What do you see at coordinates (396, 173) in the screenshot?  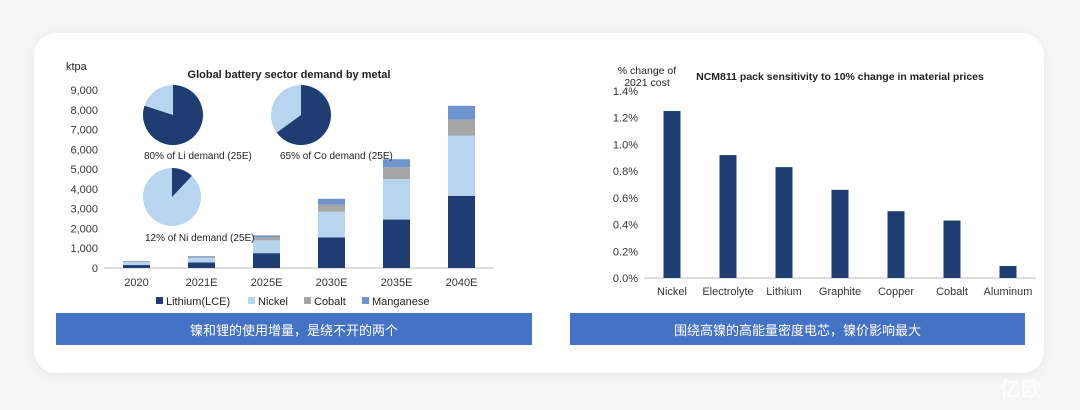 I see `bar-cobalt-2035e` at bounding box center [396, 173].